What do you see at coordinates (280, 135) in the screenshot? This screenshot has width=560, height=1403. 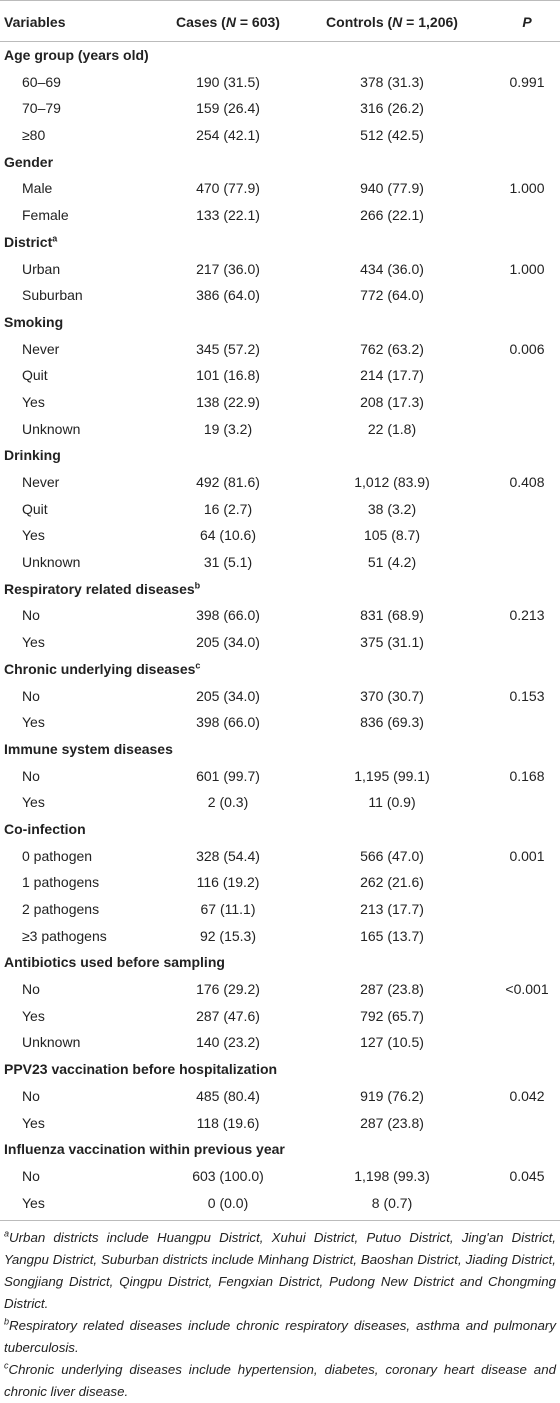 I see `data-row: ≥80 254 (42.1) 512 (42.5)` at bounding box center [280, 135].